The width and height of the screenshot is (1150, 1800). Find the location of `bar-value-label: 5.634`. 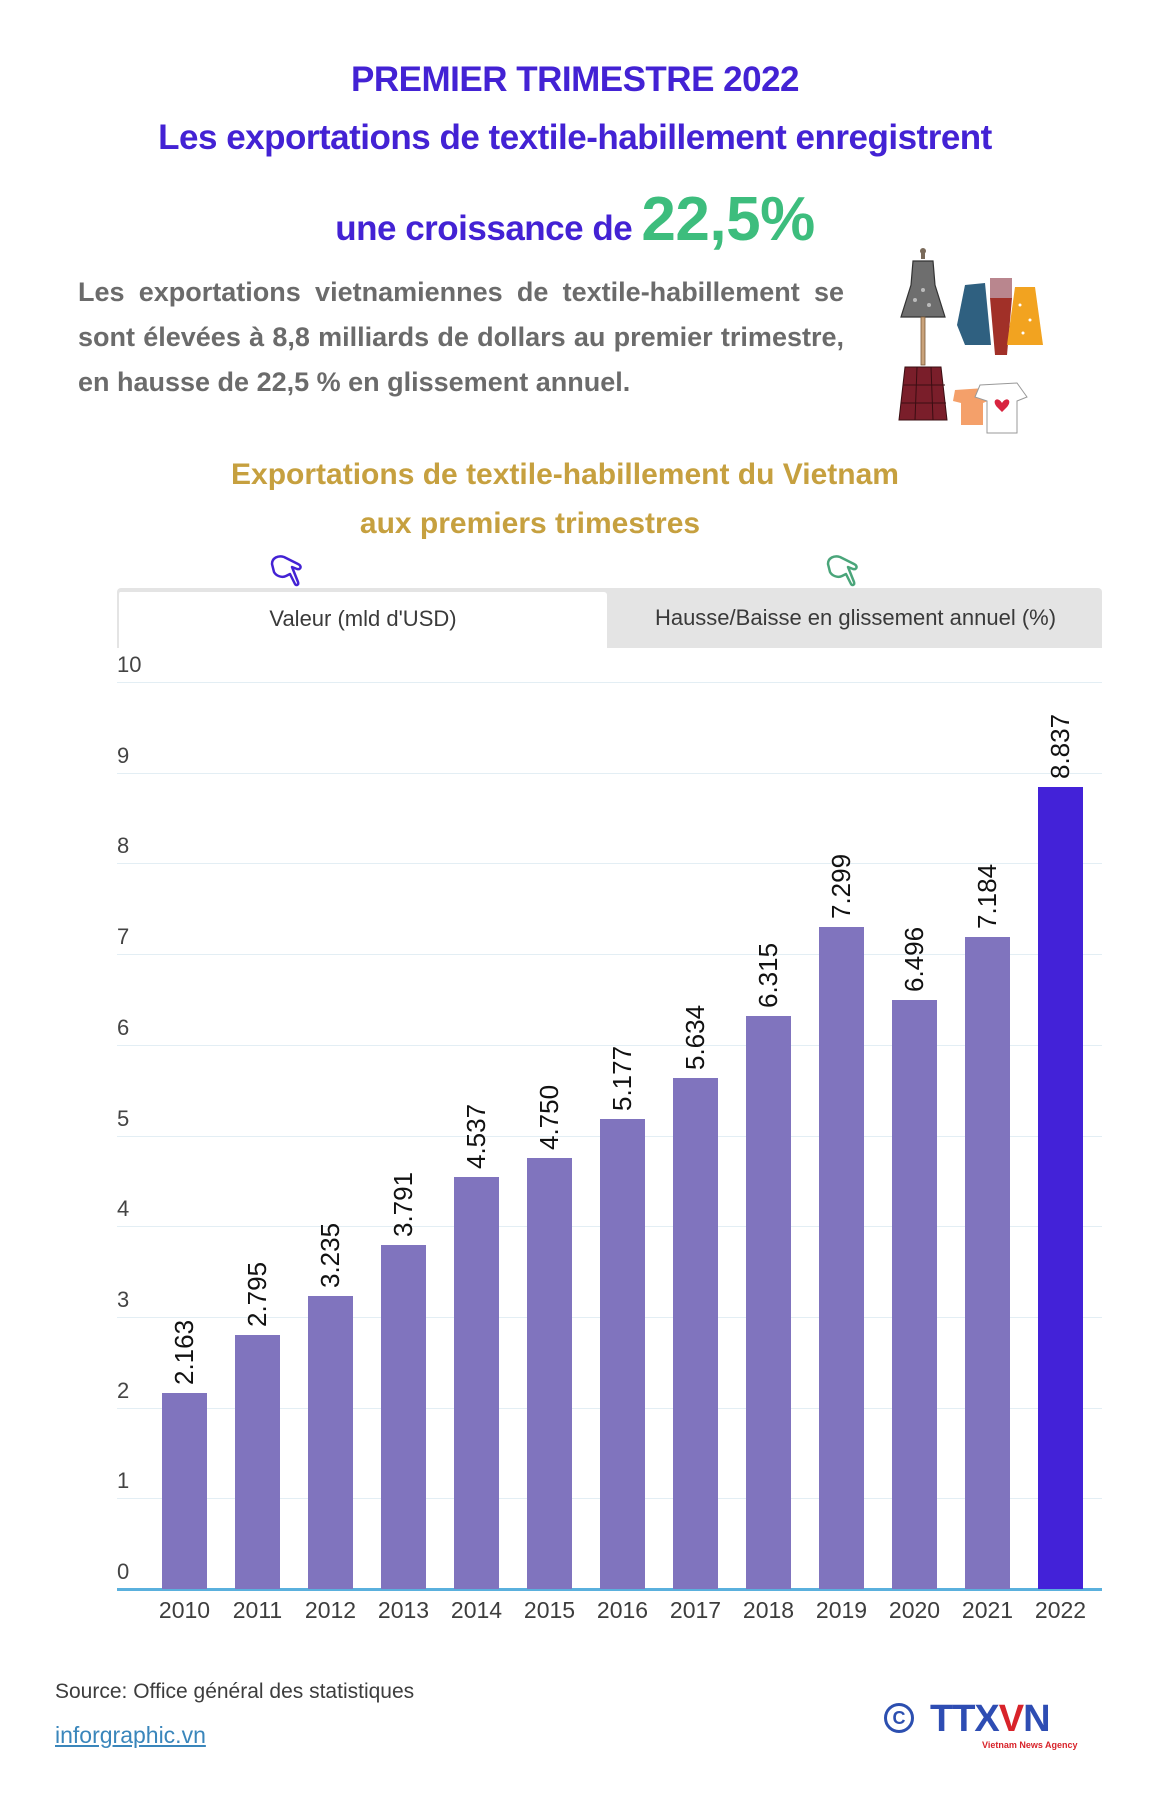

bar-value-label: 5.634 is located at coordinates (695, 1037).